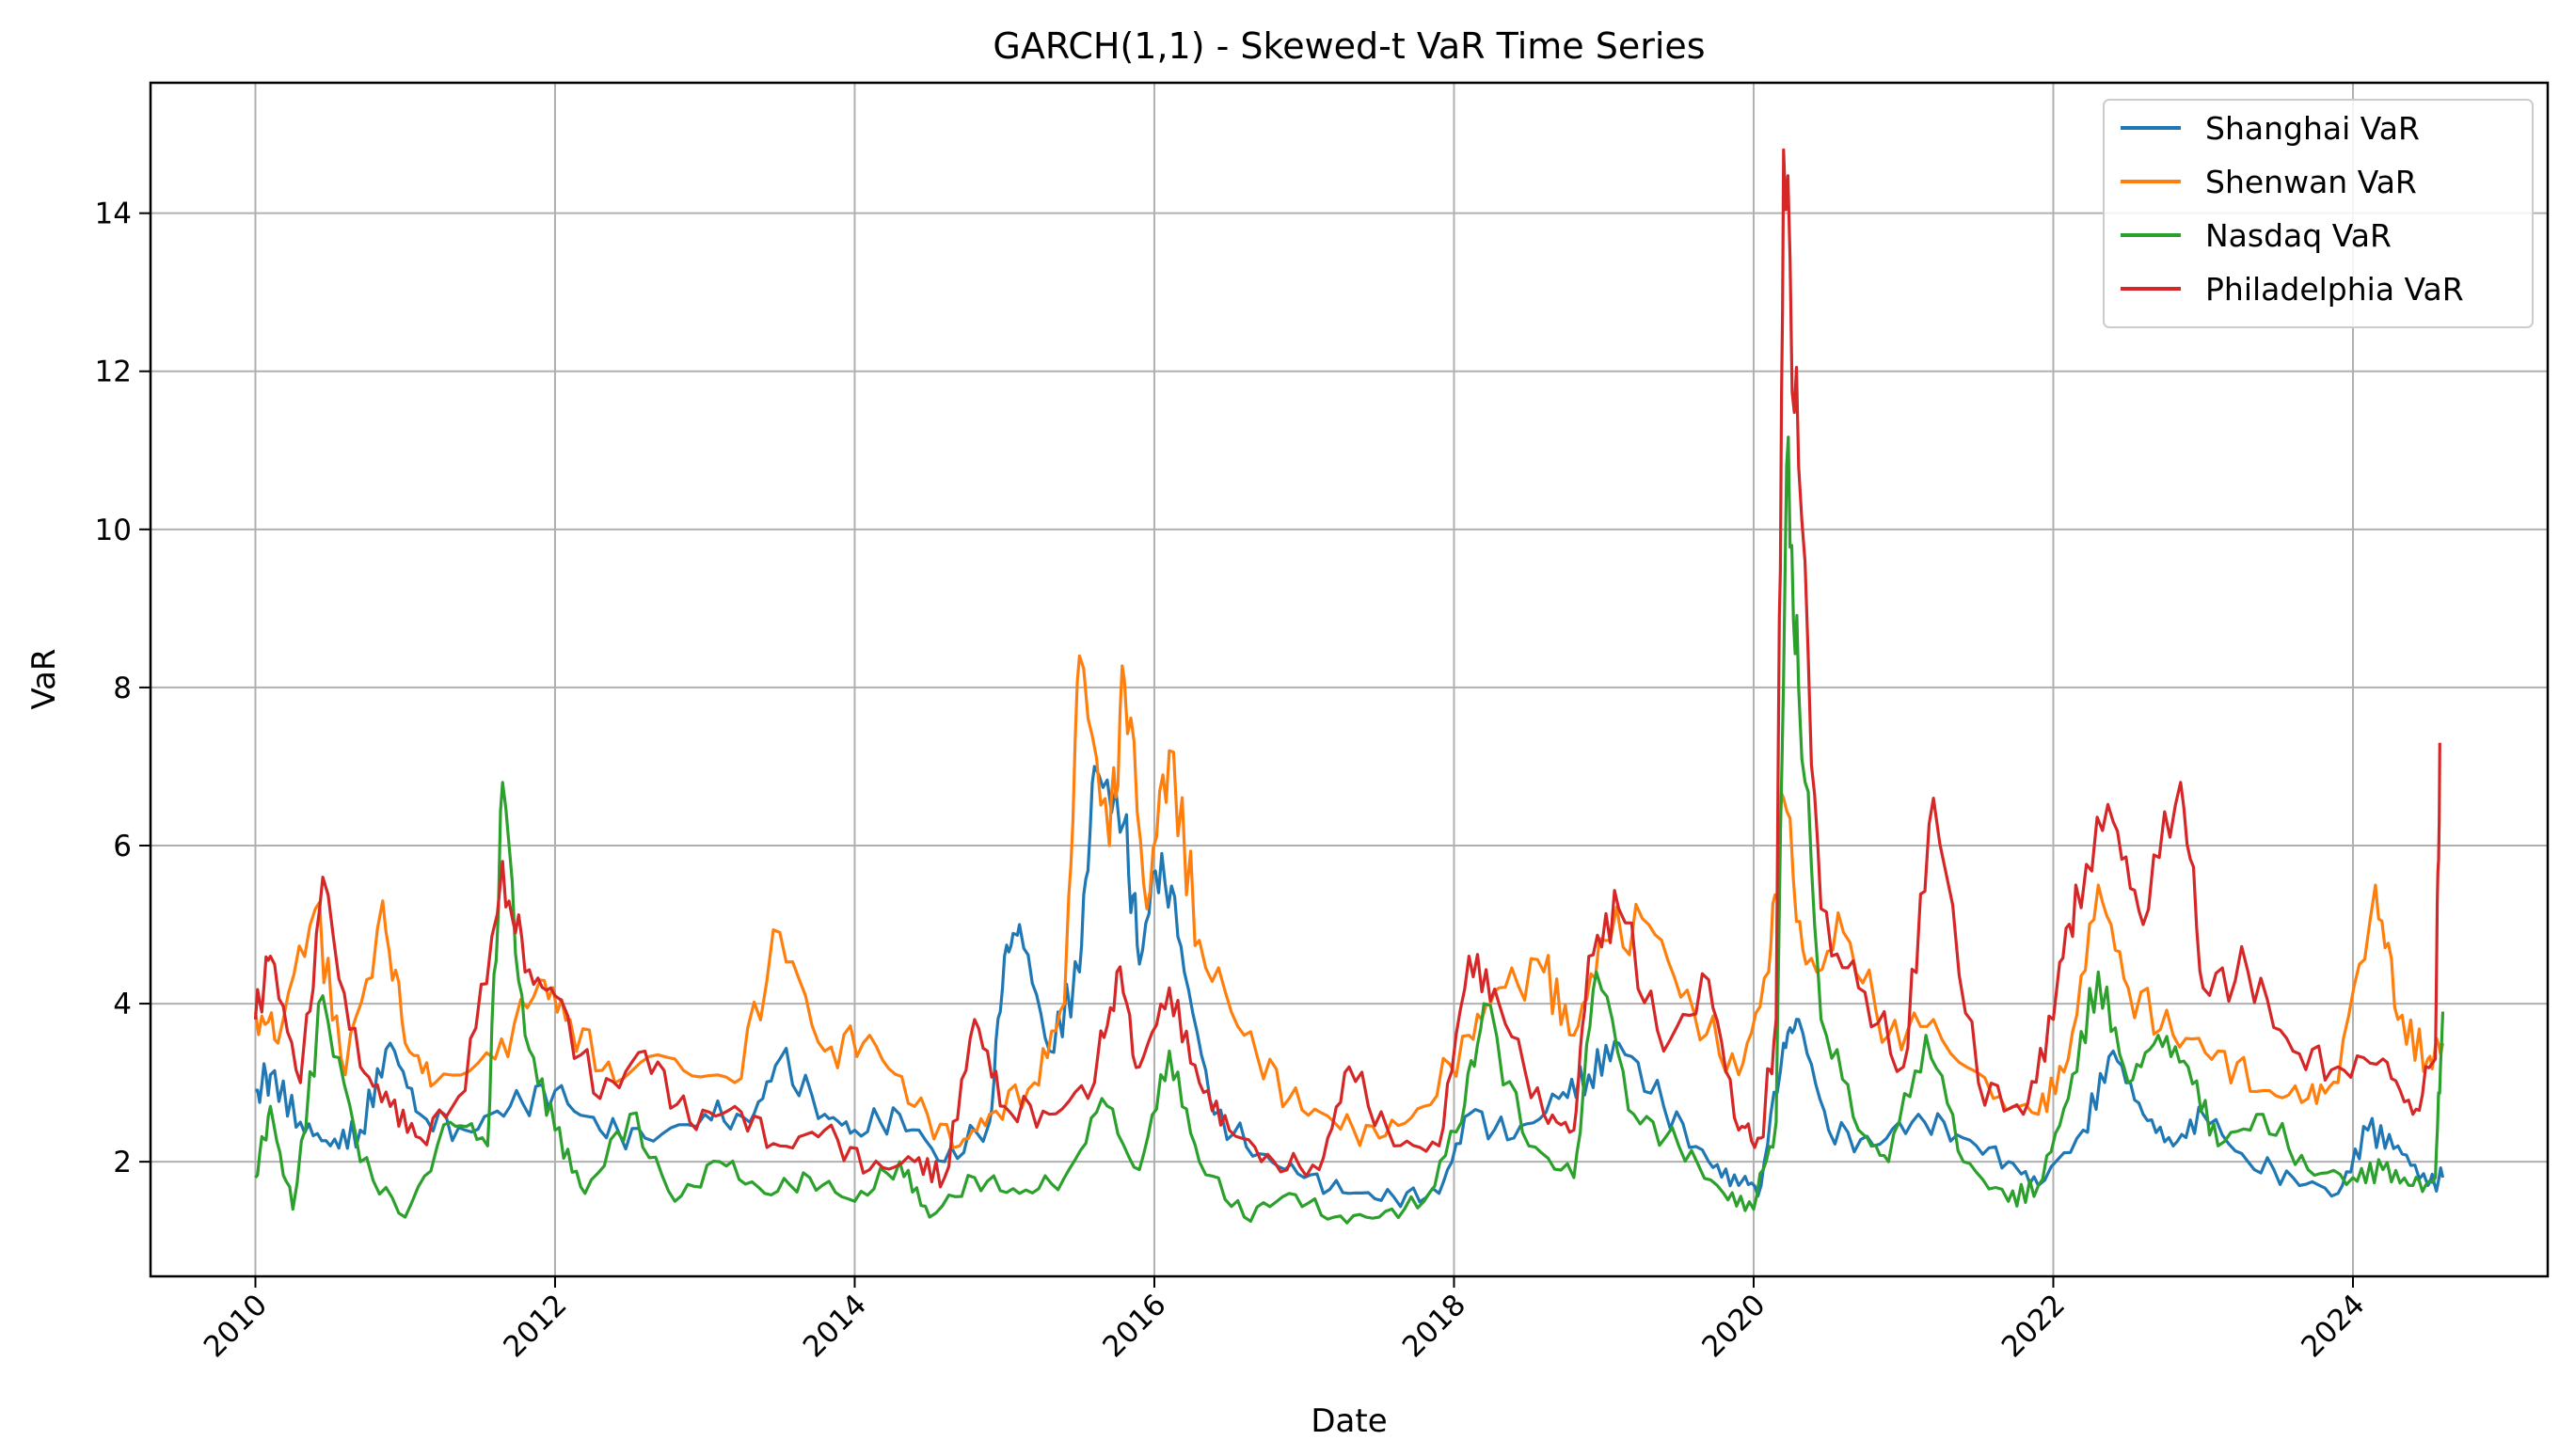 This screenshot has height=1456, width=2575. What do you see at coordinates (122, 1162) in the screenshot?
I see `y-tick-label: 2` at bounding box center [122, 1162].